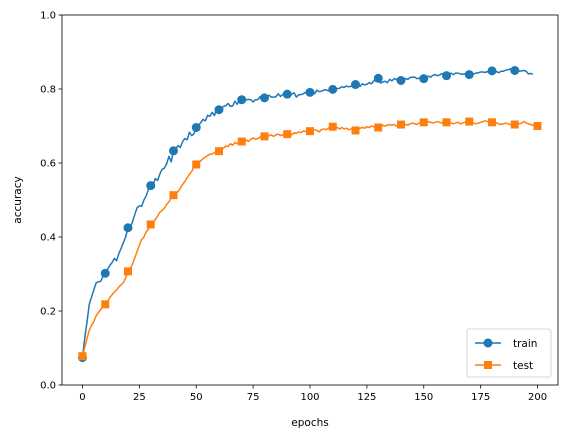 The height and width of the screenshot is (438, 567). Describe the element at coordinates (82, 397) in the screenshot. I see `x-tick-label: 0` at that location.